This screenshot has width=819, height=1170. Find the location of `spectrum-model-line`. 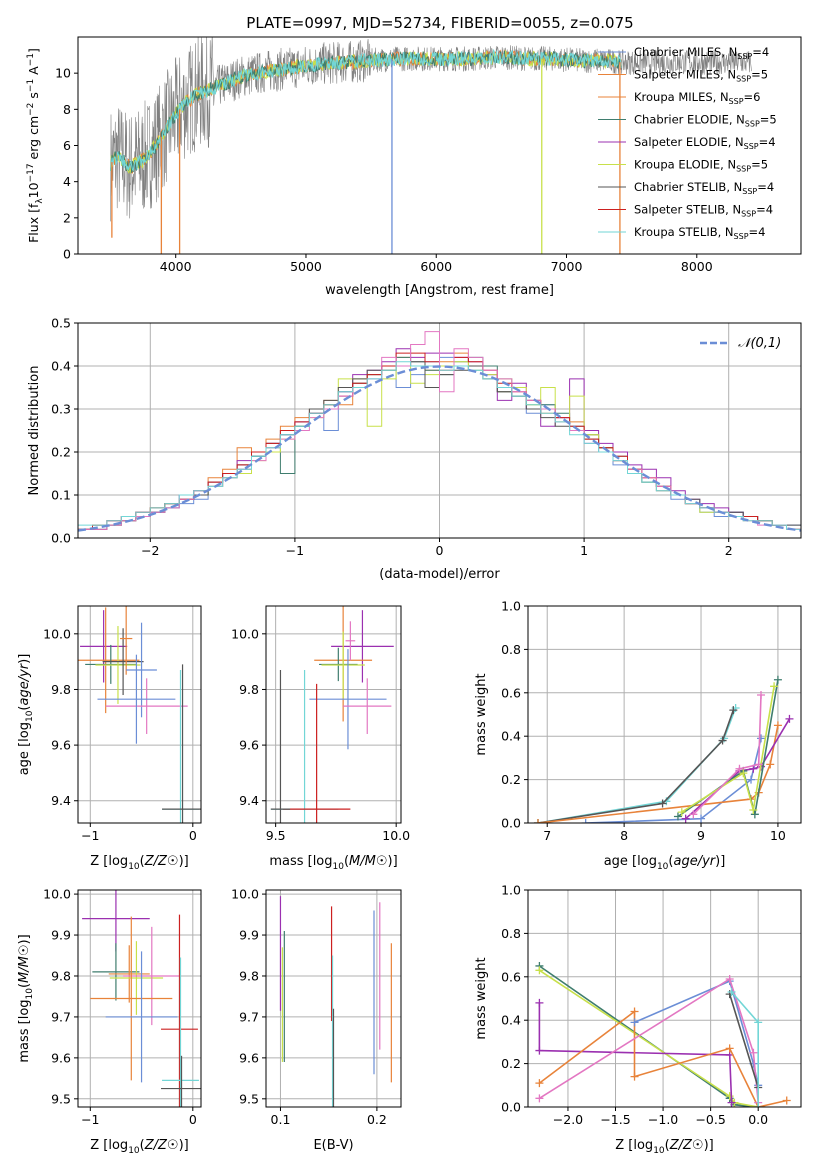

spectrum-model-line is located at coordinates (366, 111).